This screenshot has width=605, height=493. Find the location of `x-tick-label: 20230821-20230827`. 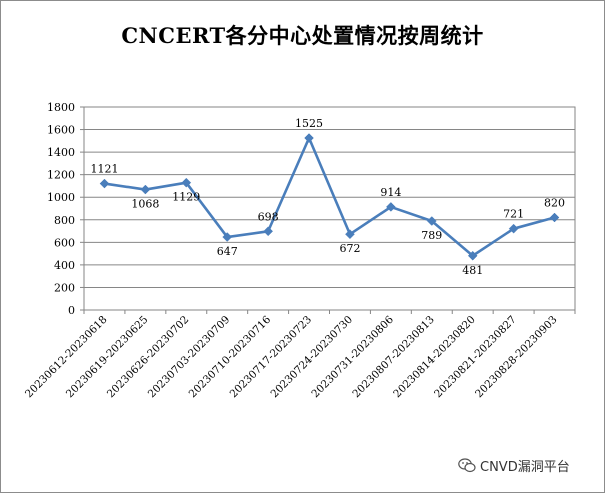

x-tick-label: 20230821-20230827 is located at coordinates (475, 357).